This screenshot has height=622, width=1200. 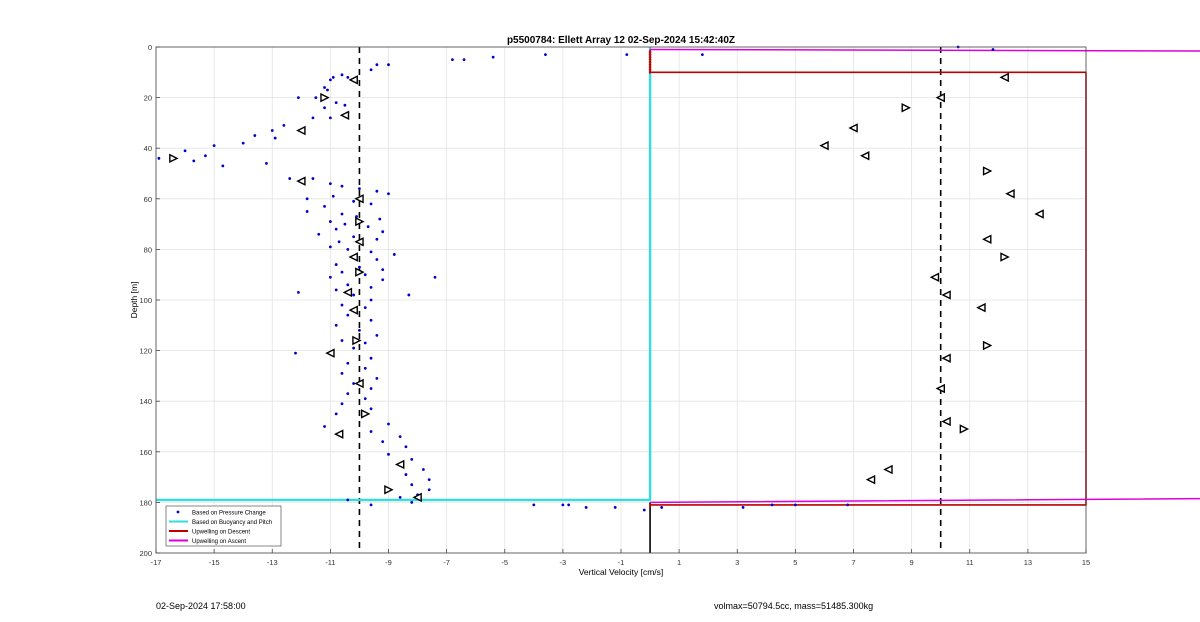 I want to click on x-tick-label: 11, so click(x=970, y=562).